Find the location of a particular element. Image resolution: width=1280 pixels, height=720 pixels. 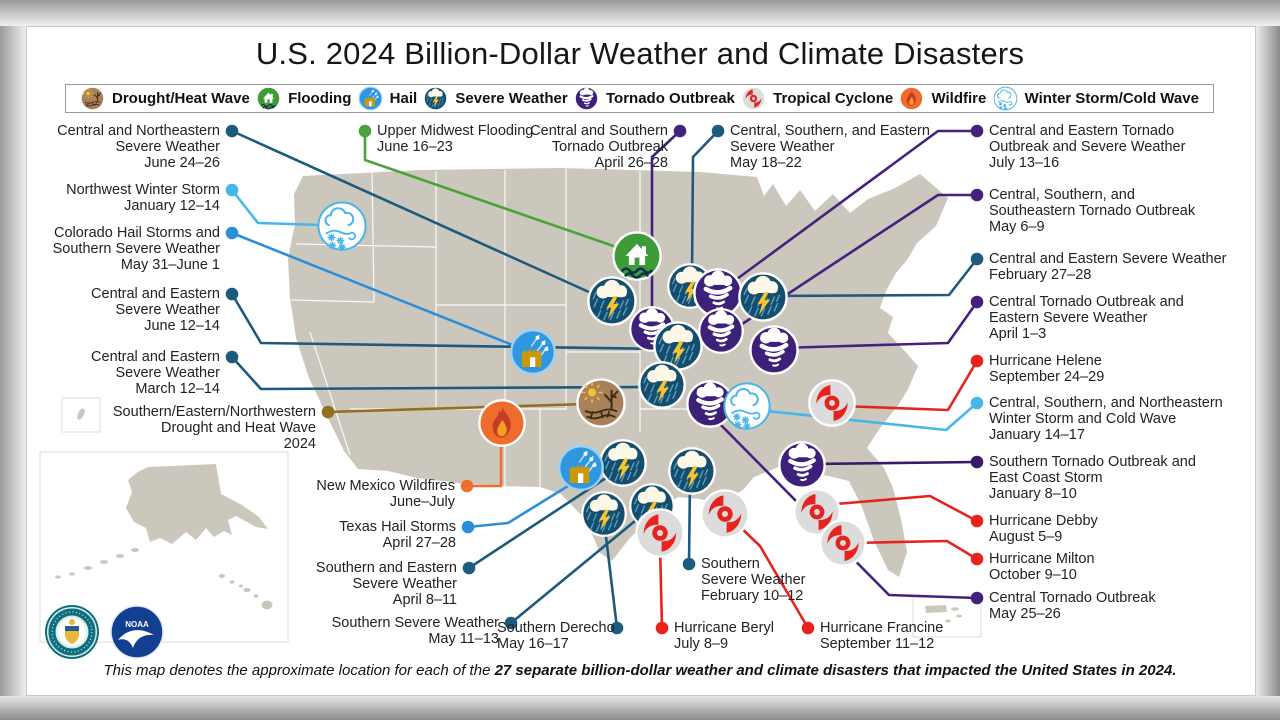

legend-item-flooding: Flooding is located at coordinates (303, 98).